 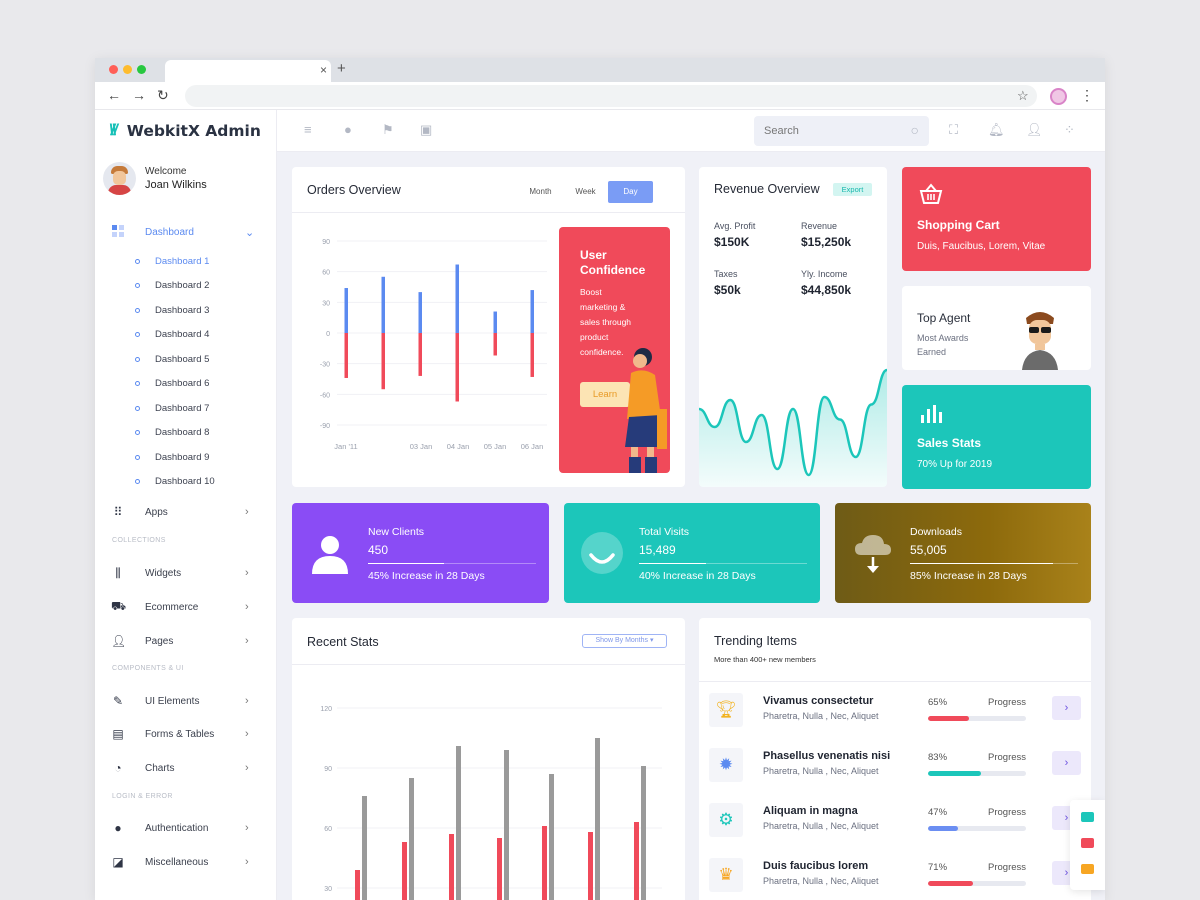 What do you see at coordinates (1087, 817) in the screenshot?
I see `money-icon` at bounding box center [1087, 817].